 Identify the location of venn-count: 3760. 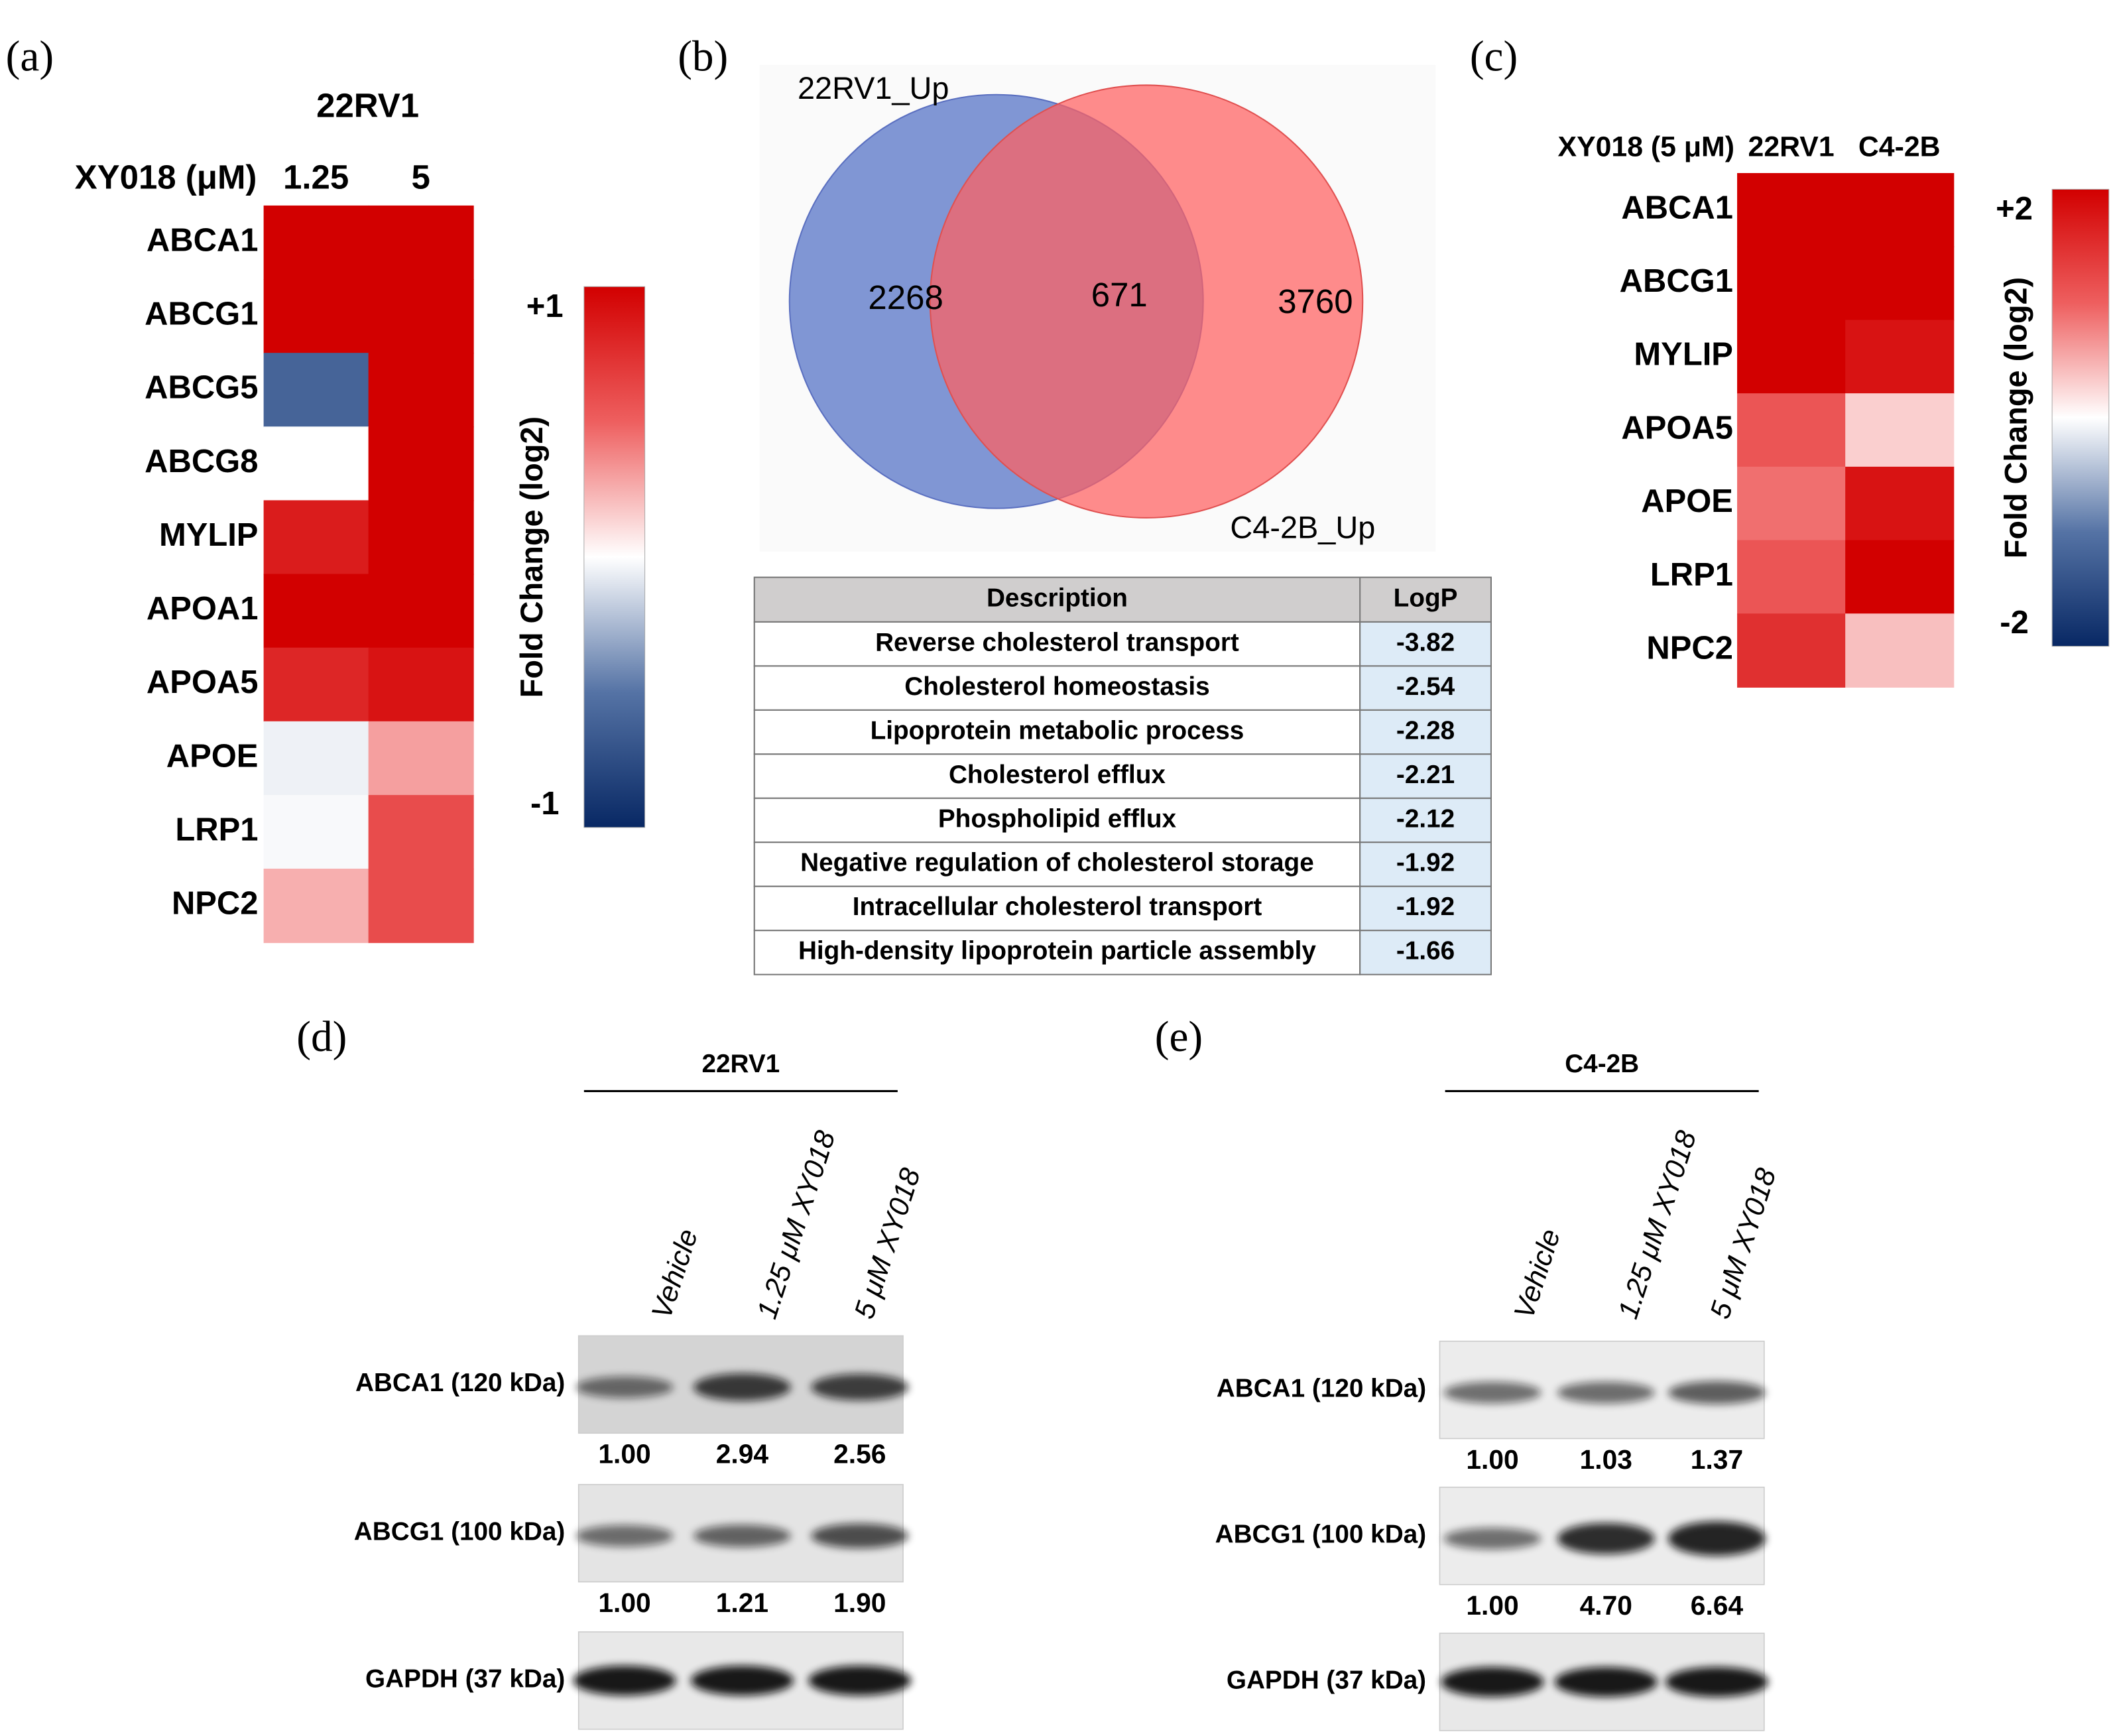
(1315, 301).